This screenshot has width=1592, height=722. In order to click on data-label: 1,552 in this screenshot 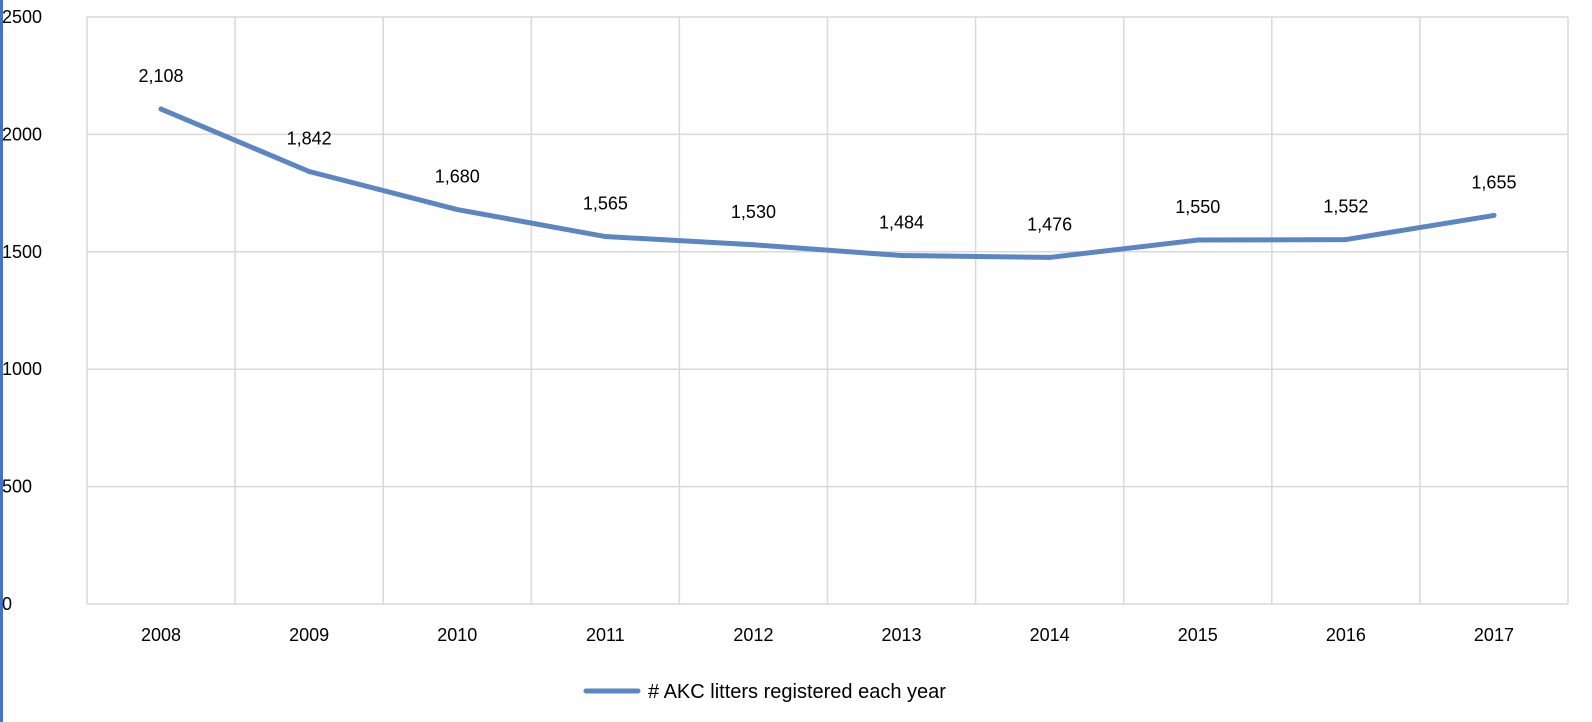, I will do `click(1345, 207)`.